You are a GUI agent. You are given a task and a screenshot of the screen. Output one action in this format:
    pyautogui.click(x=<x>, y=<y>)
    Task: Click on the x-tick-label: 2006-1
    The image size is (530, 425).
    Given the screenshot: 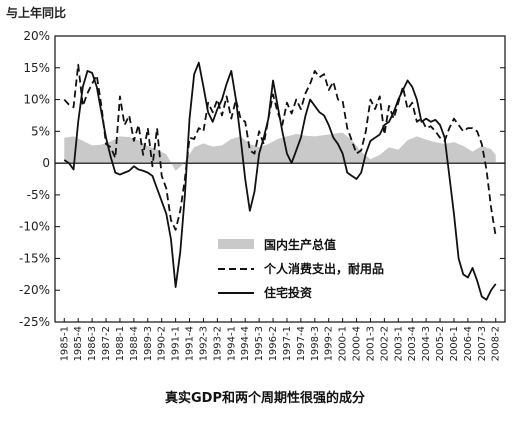 What is the action you would take?
    pyautogui.click(x=454, y=343)
    